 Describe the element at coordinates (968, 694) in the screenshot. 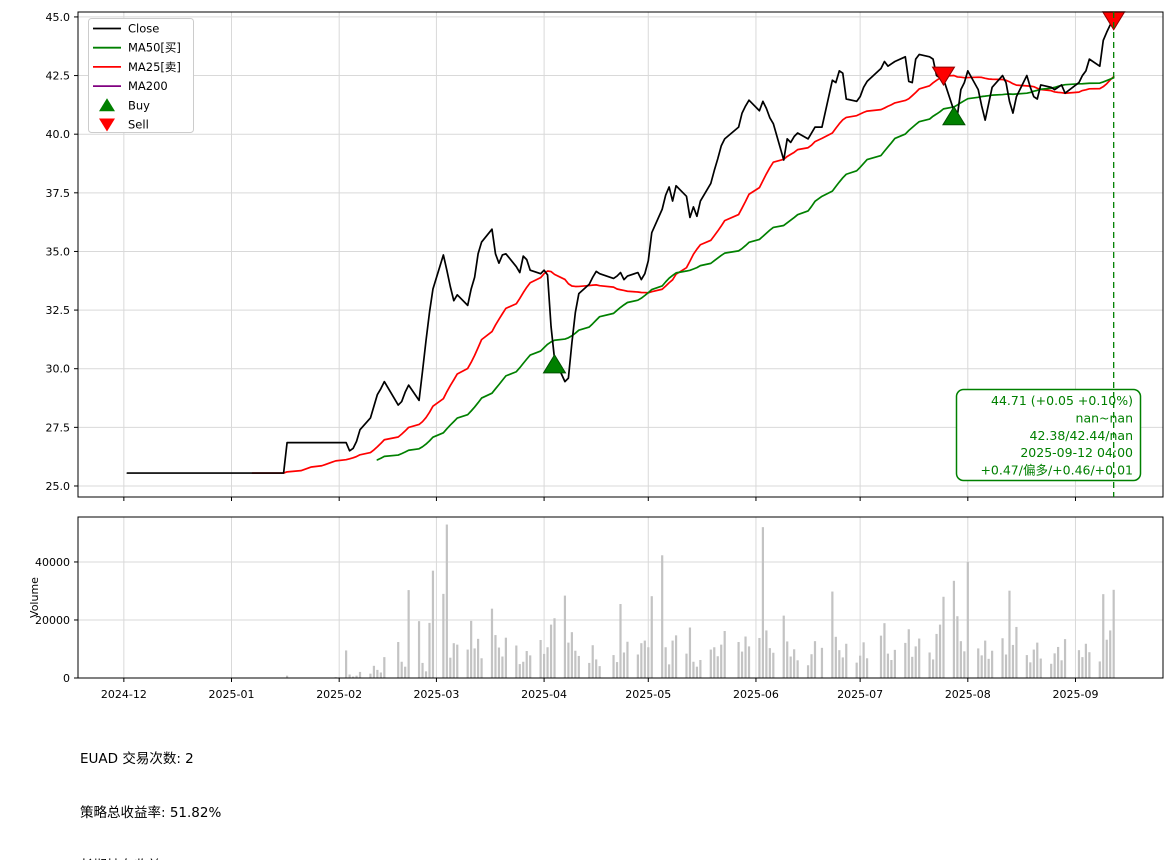

I see `xtick-label: 2025-08` at that location.